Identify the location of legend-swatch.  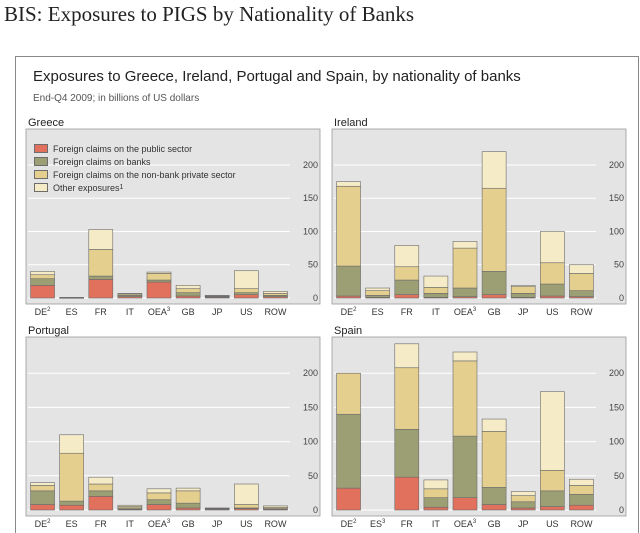
(41, 187).